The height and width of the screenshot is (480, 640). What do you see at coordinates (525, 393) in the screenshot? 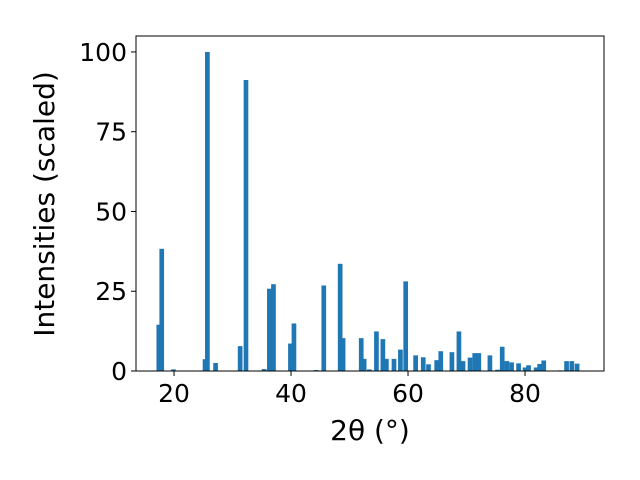
I see `x-tick-label: 80` at bounding box center [525, 393].